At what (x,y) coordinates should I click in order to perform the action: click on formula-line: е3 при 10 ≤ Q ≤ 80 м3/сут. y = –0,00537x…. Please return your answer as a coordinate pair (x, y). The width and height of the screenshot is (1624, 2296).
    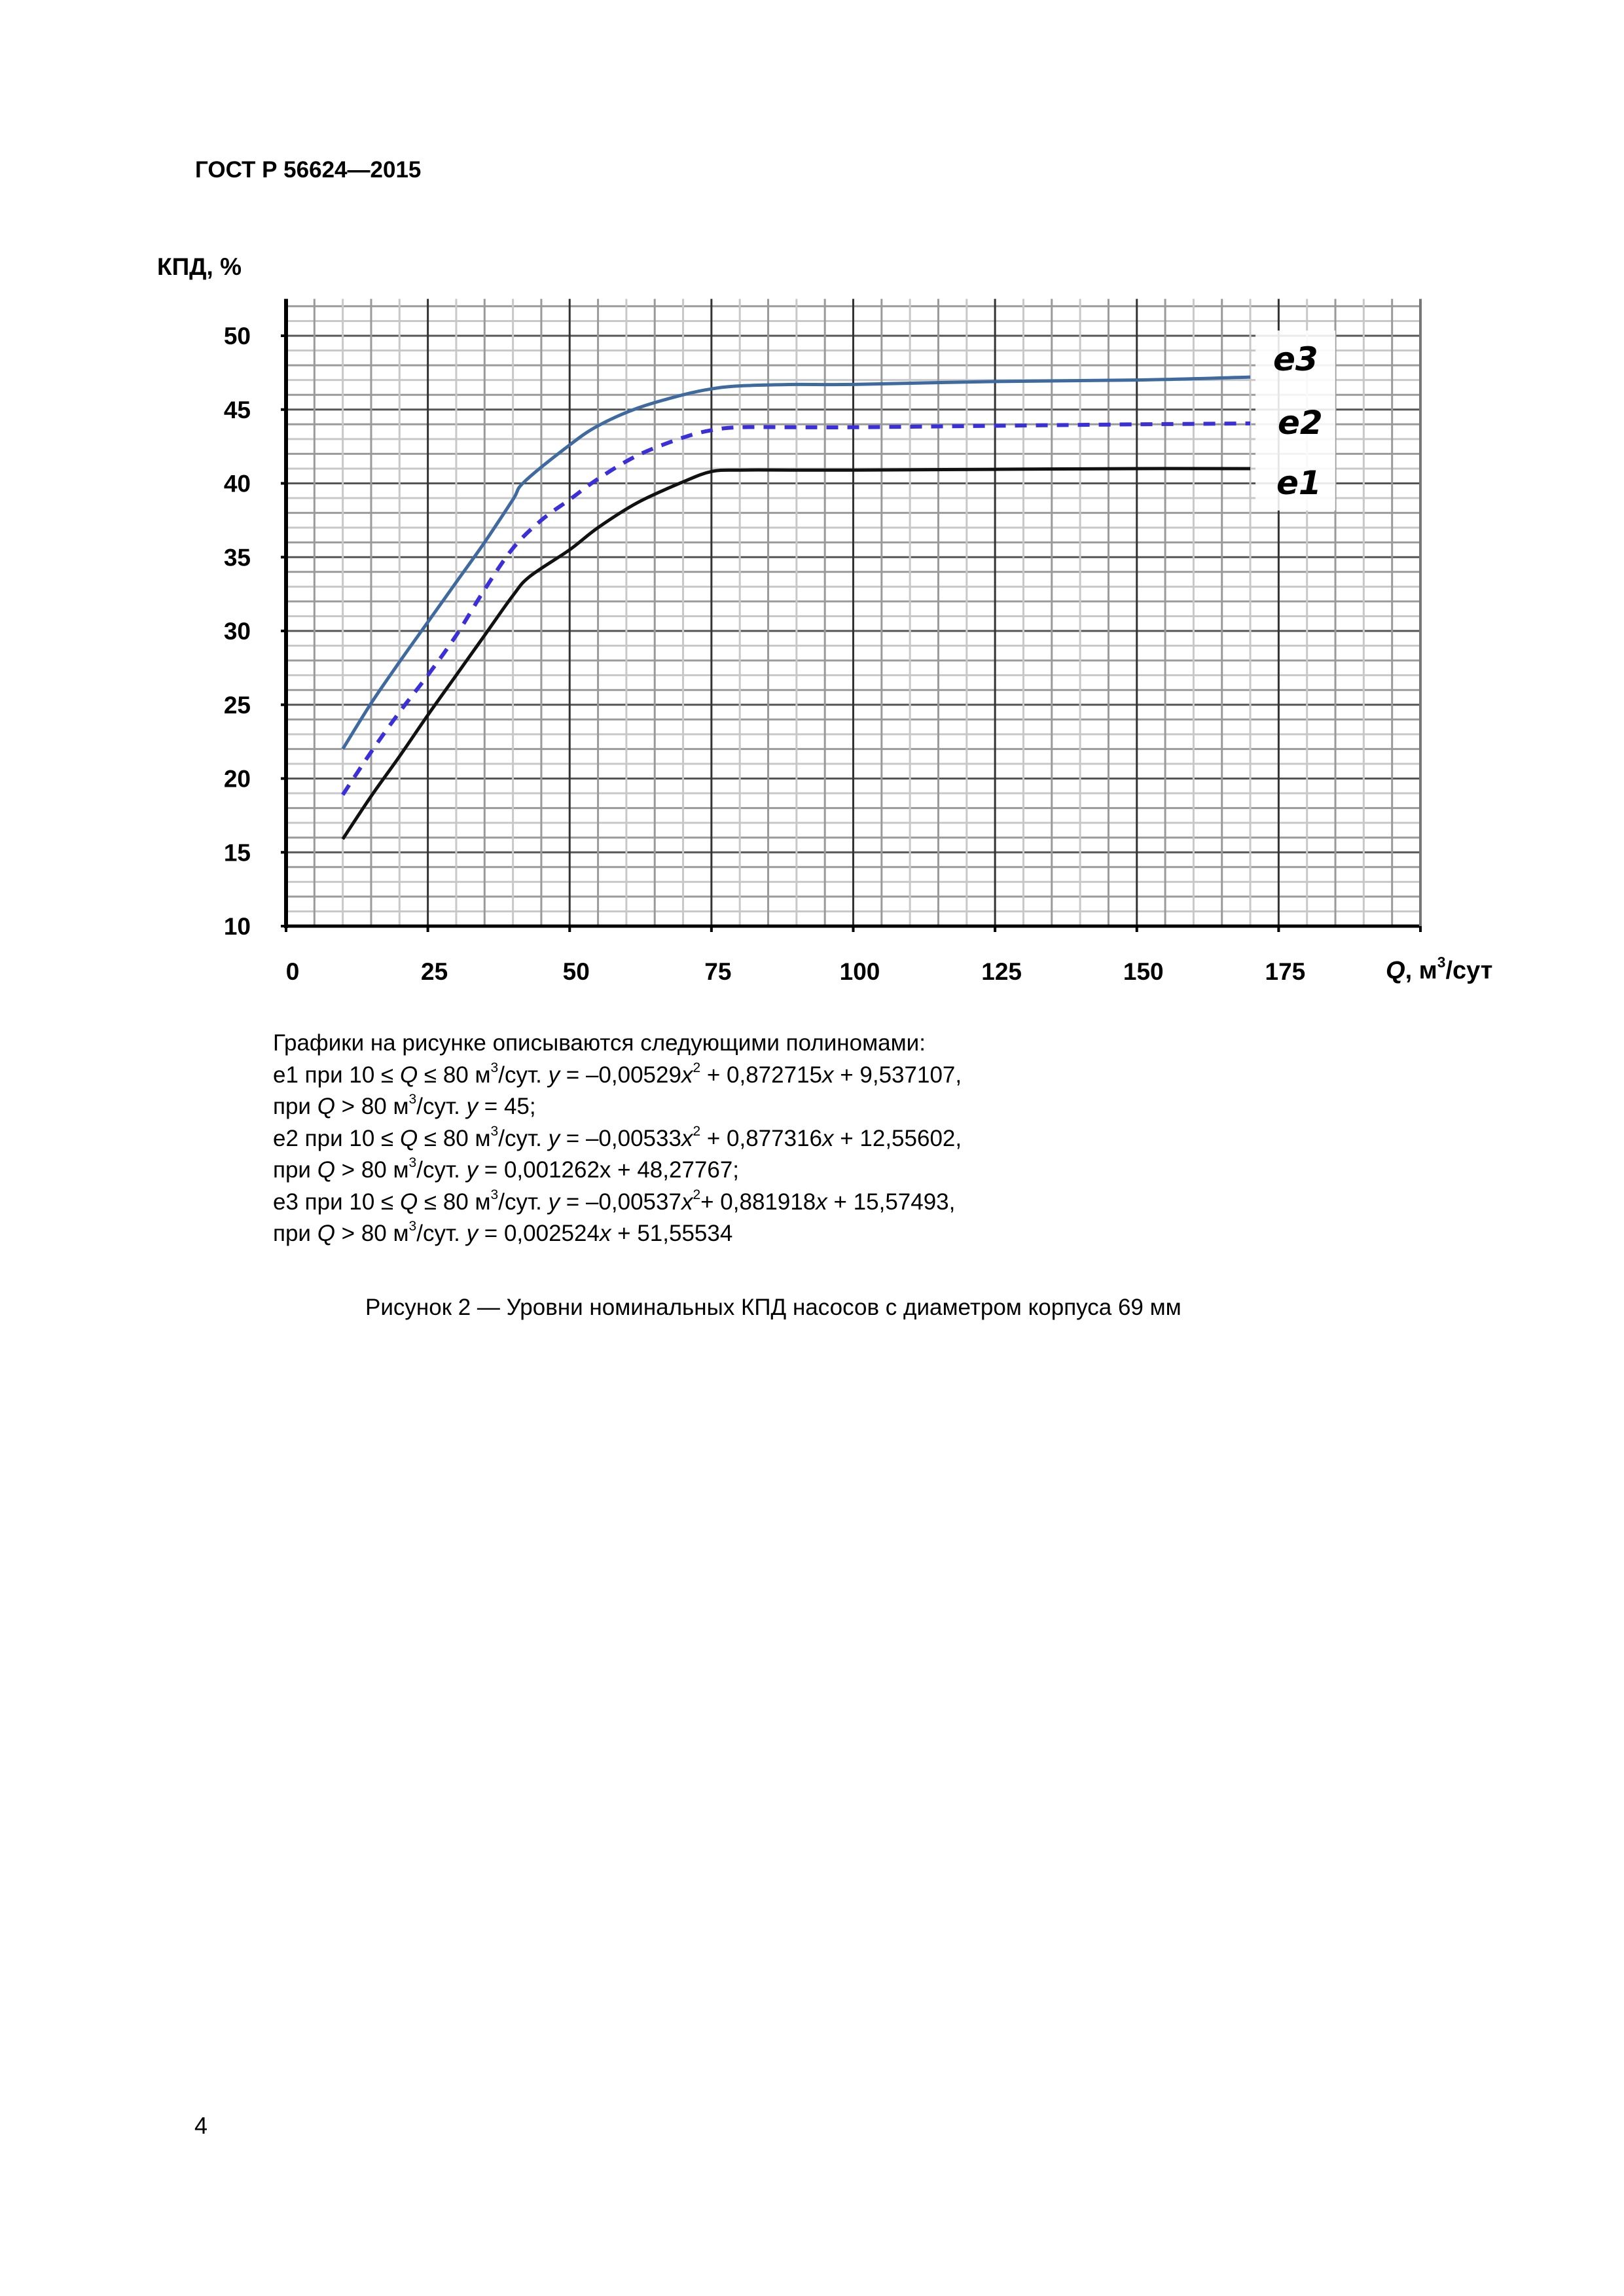
    Looking at the image, I should click on (614, 1201).